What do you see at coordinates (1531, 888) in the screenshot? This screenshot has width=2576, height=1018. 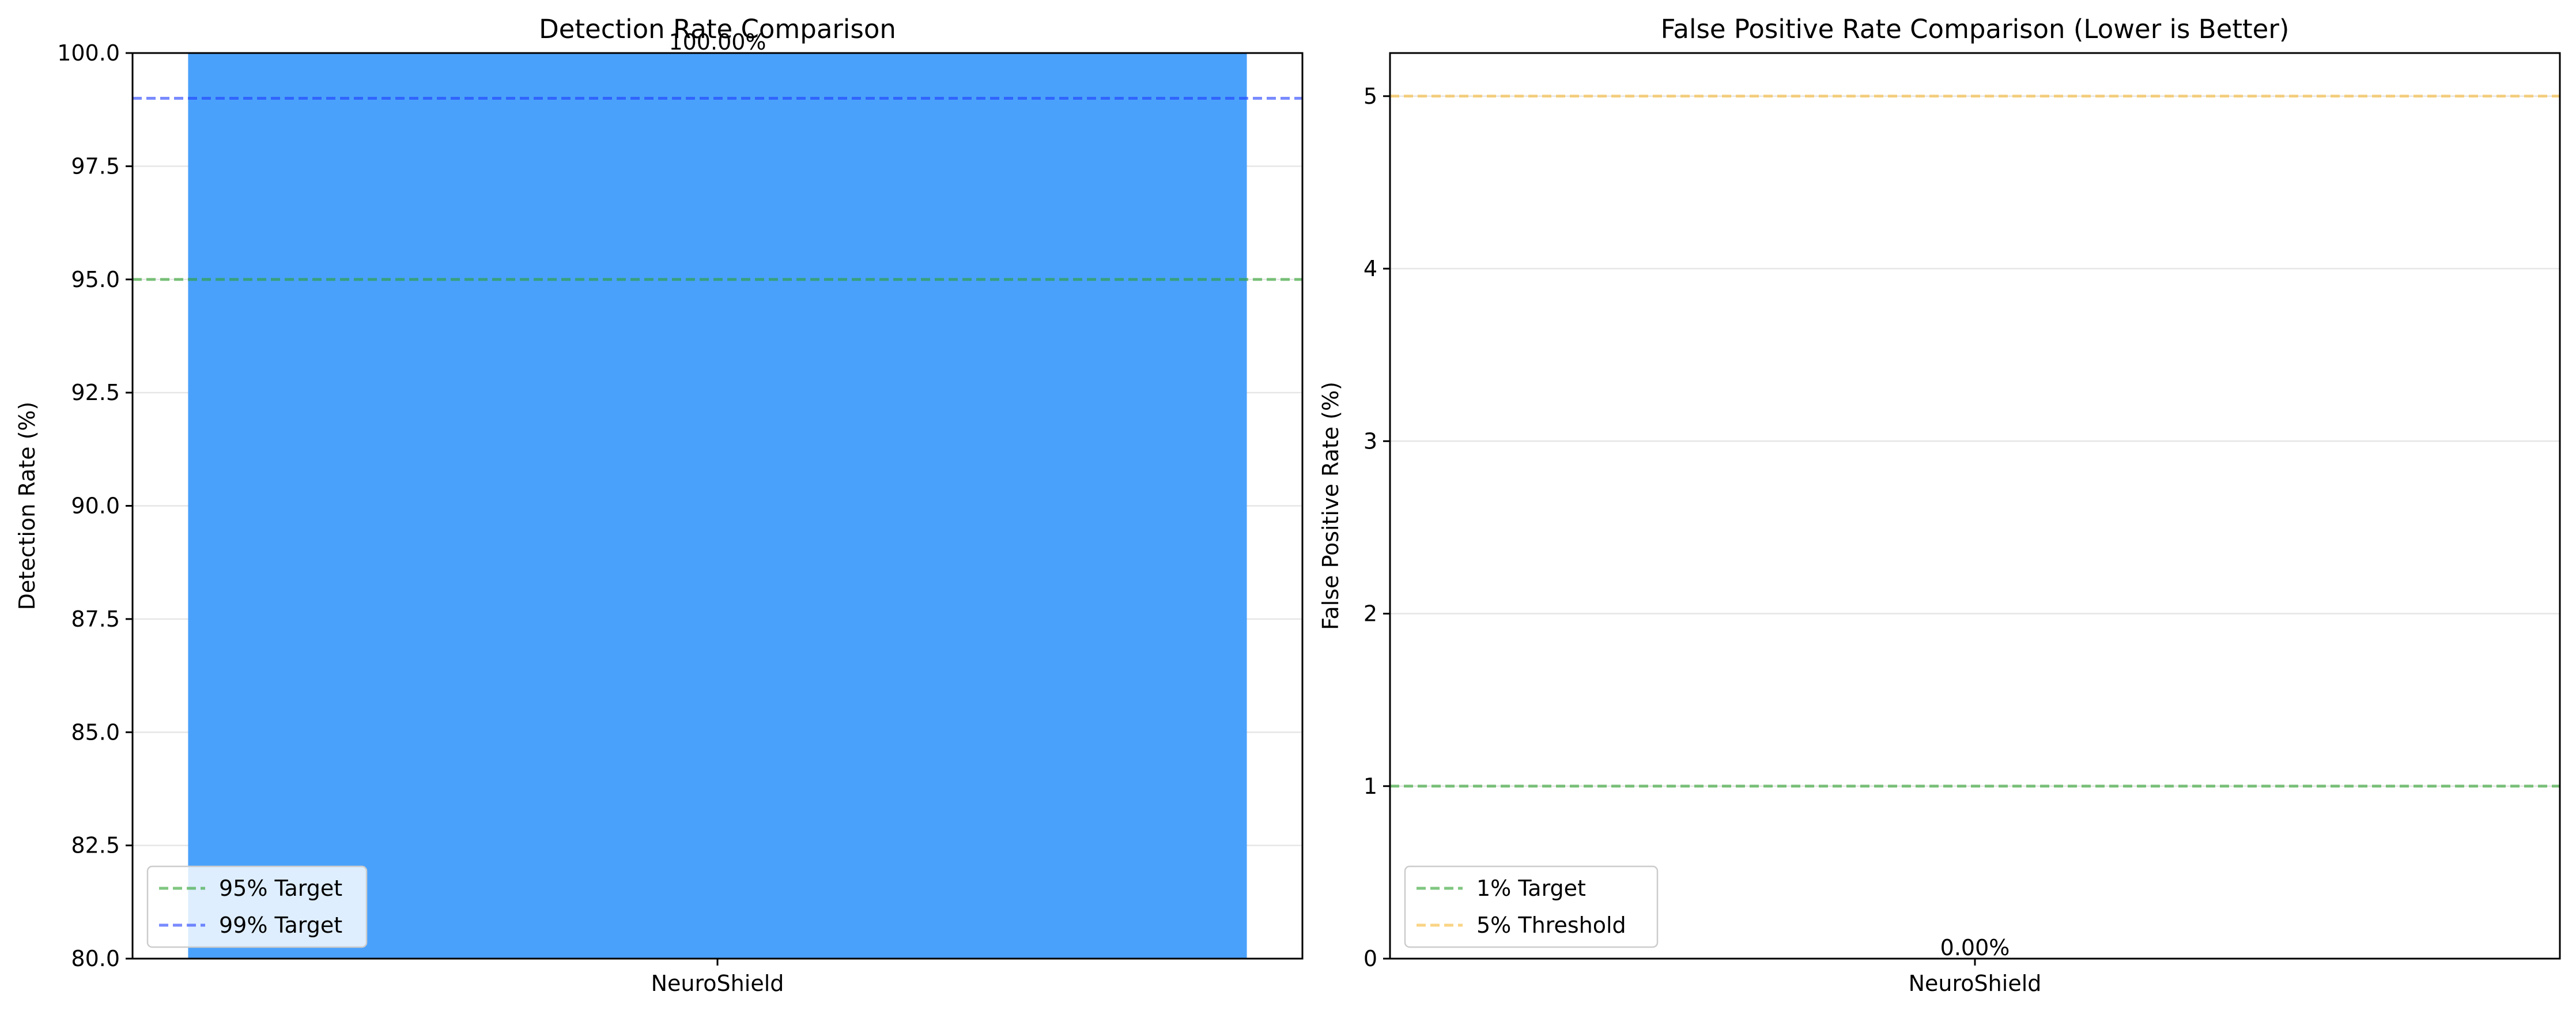 I see `legend-entry-label: 1% Target` at bounding box center [1531, 888].